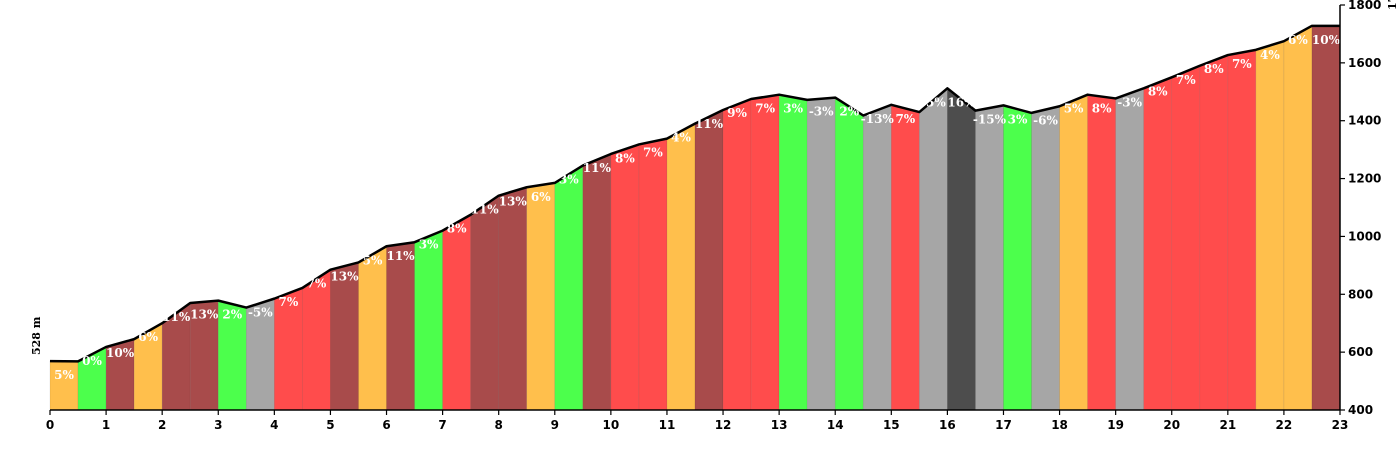 The height and width of the screenshot is (455, 1400). What do you see at coordinates (274, 425) in the screenshot?
I see `x-tick-label: 4` at bounding box center [274, 425].